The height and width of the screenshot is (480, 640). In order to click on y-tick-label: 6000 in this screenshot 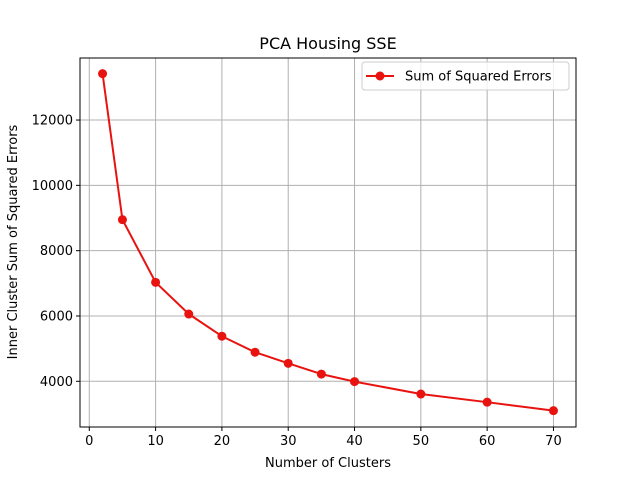, I will do `click(56, 316)`.